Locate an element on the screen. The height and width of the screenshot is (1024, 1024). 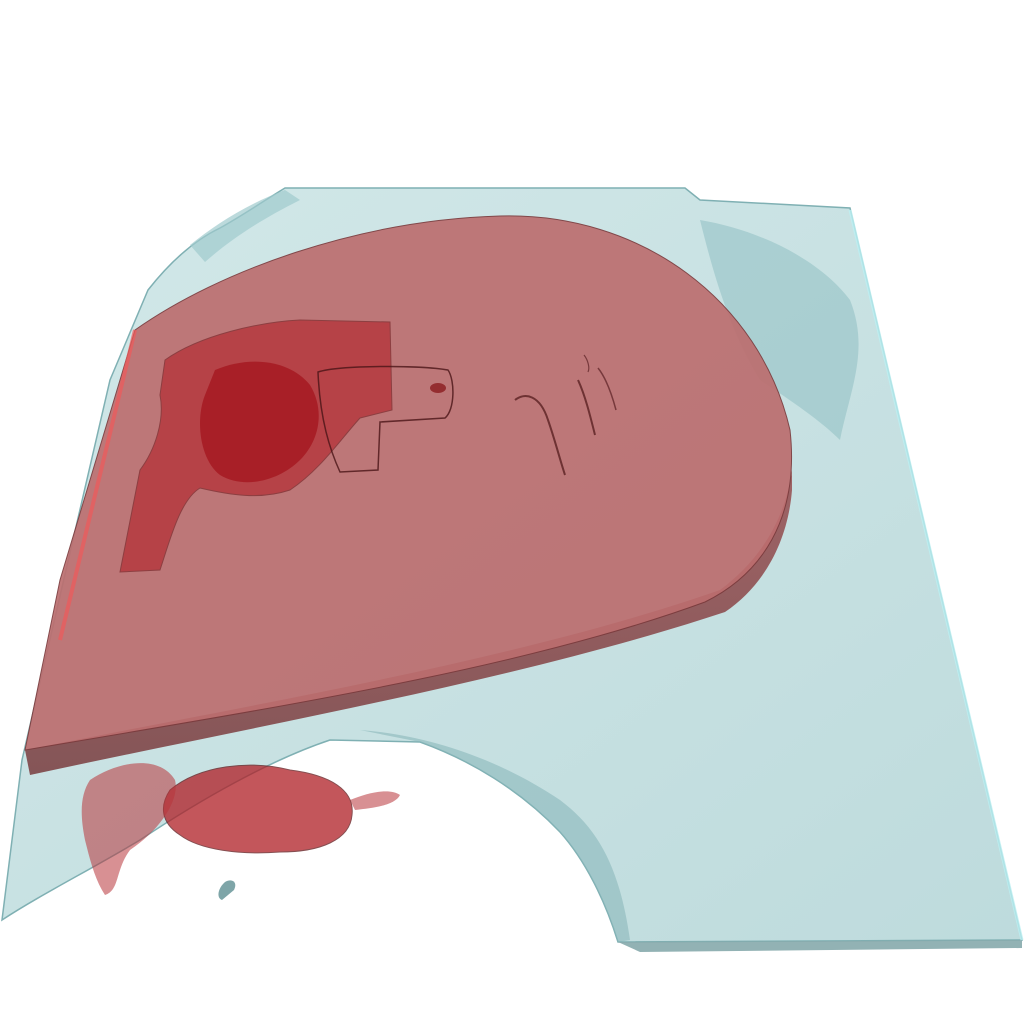
main-structure-rim-highlight is located at coordinates (97, 485).